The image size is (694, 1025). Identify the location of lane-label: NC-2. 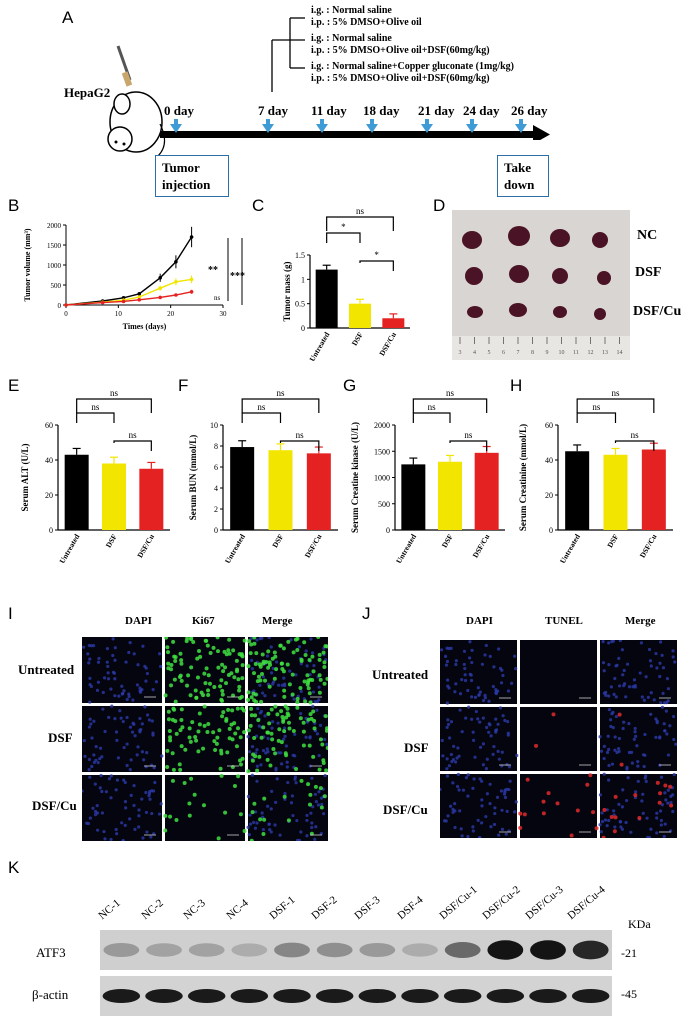
(152, 909).